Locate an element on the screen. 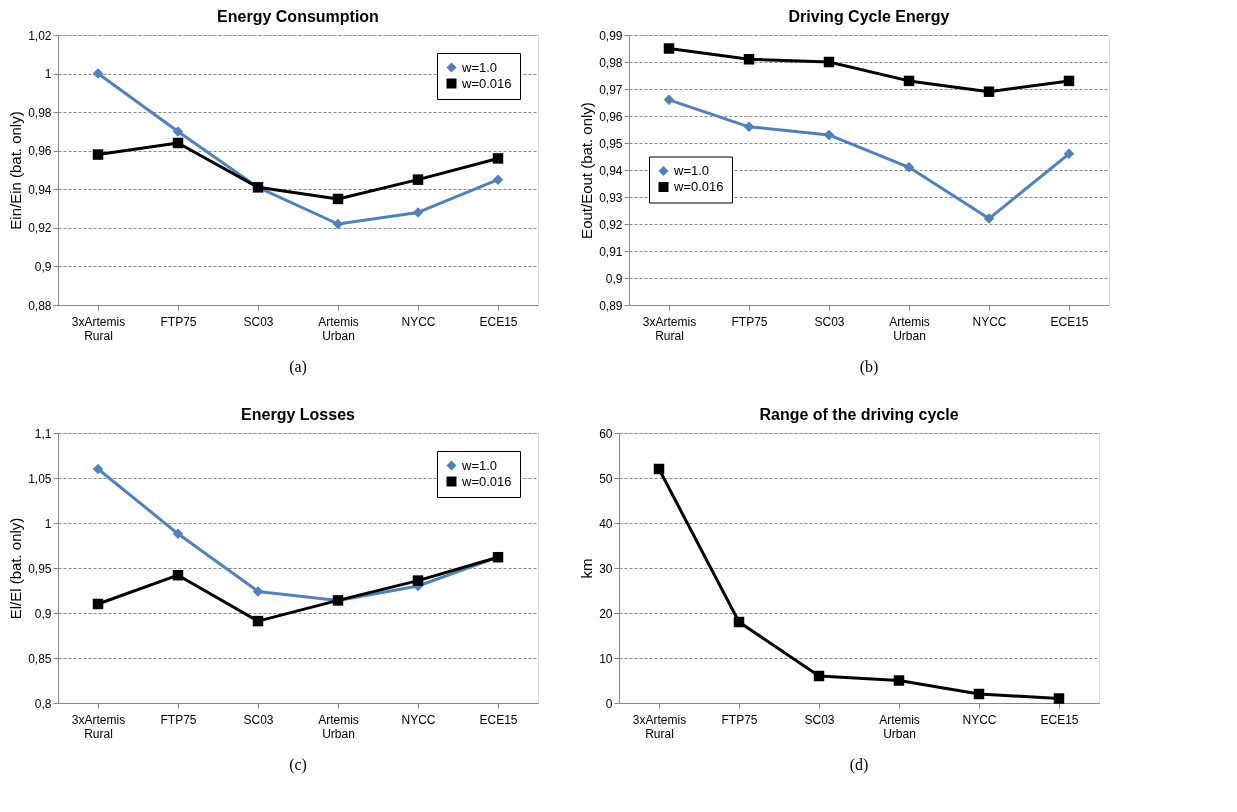 Image resolution: width=1237 pixels, height=812 pixels. y-tick-label: 30 is located at coordinates (606, 568).